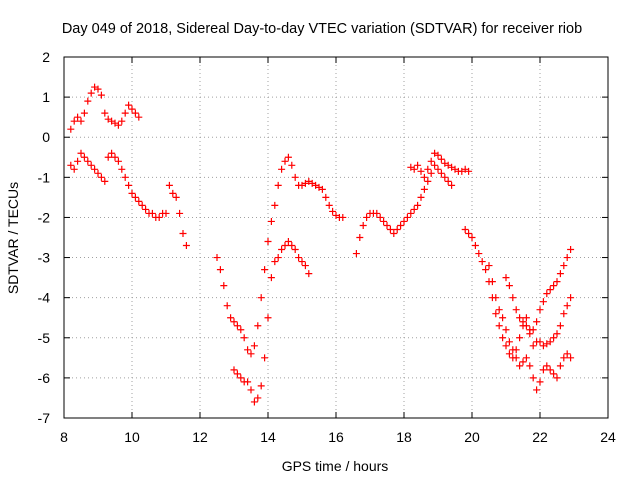 This screenshot has width=640, height=485. What do you see at coordinates (46, 137) in the screenshot?
I see `y-tick-label: 0` at bounding box center [46, 137].